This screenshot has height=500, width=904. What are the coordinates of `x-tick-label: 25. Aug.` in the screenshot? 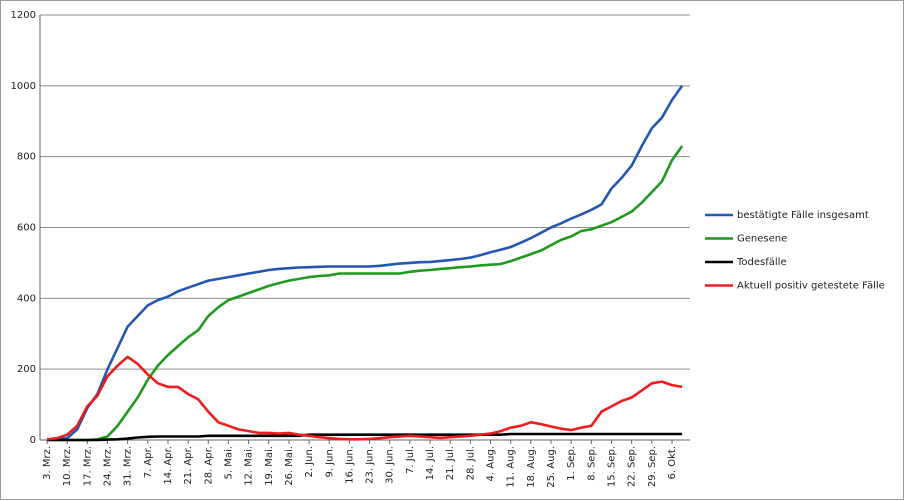 It's located at (551, 467).